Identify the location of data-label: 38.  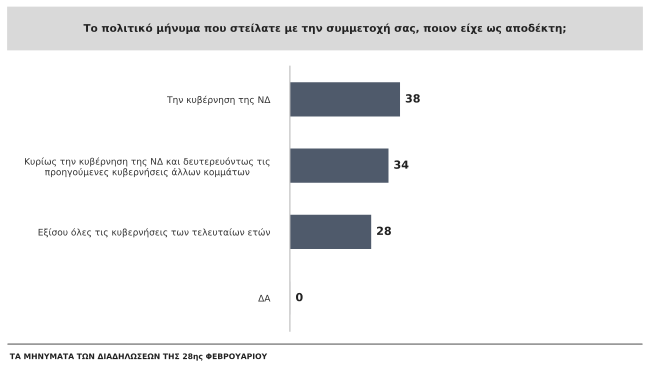
(413, 98).